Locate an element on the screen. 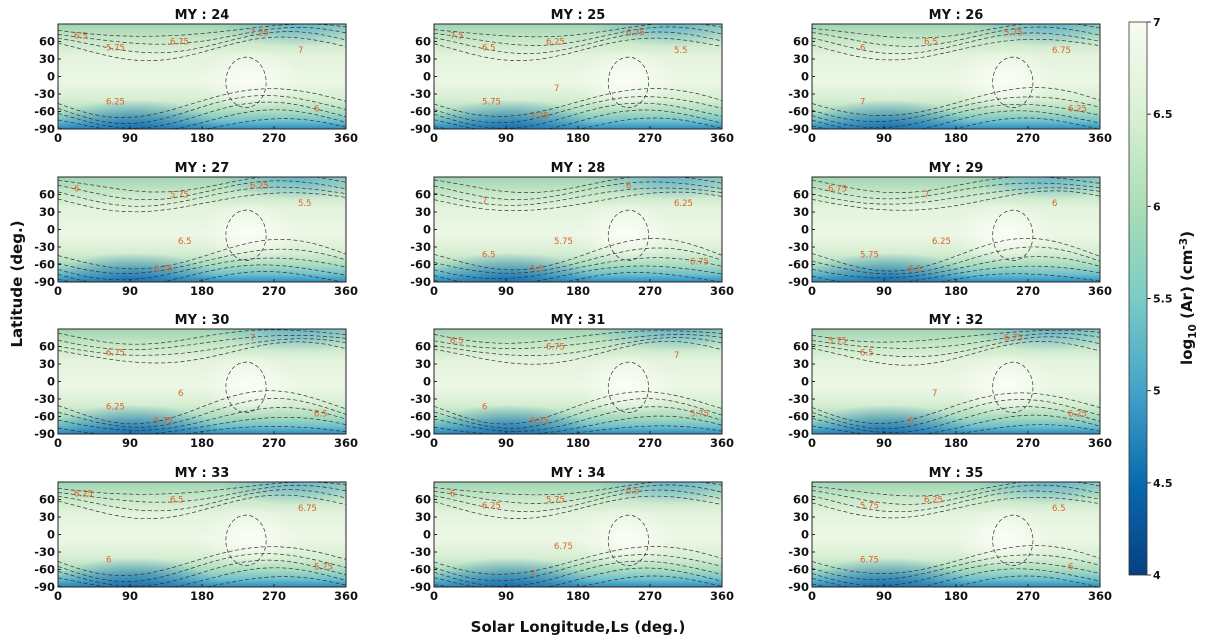 This screenshot has width=1206, height=643. density-field: 6.25 6.5 6.75 6 5.75 is located at coordinates (956, 534).